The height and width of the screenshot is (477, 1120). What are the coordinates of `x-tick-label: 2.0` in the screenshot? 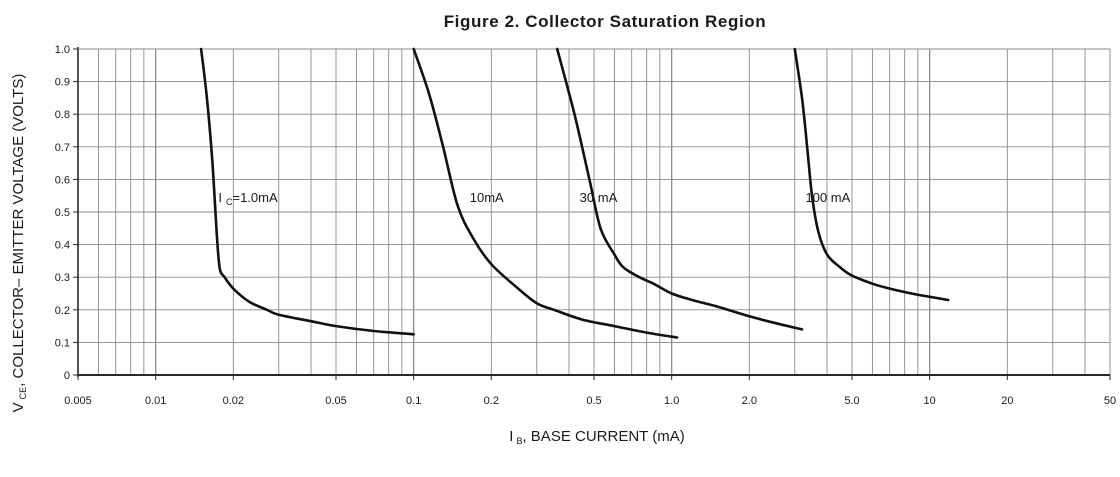 It's located at (749, 401).